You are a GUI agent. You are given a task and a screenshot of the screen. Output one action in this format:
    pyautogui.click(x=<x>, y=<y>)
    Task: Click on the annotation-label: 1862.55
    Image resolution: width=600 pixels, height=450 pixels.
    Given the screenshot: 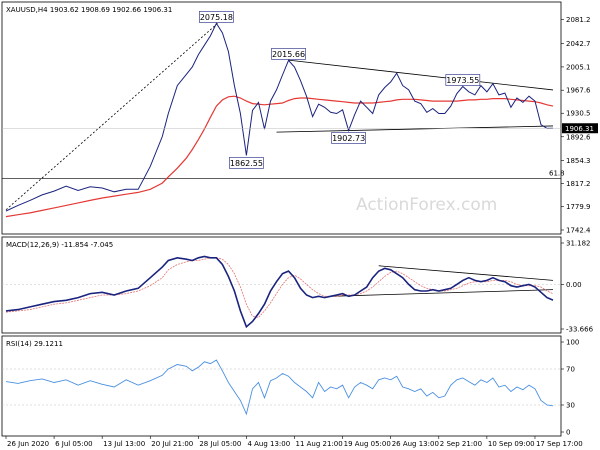 What is the action you would take?
    pyautogui.click(x=246, y=163)
    